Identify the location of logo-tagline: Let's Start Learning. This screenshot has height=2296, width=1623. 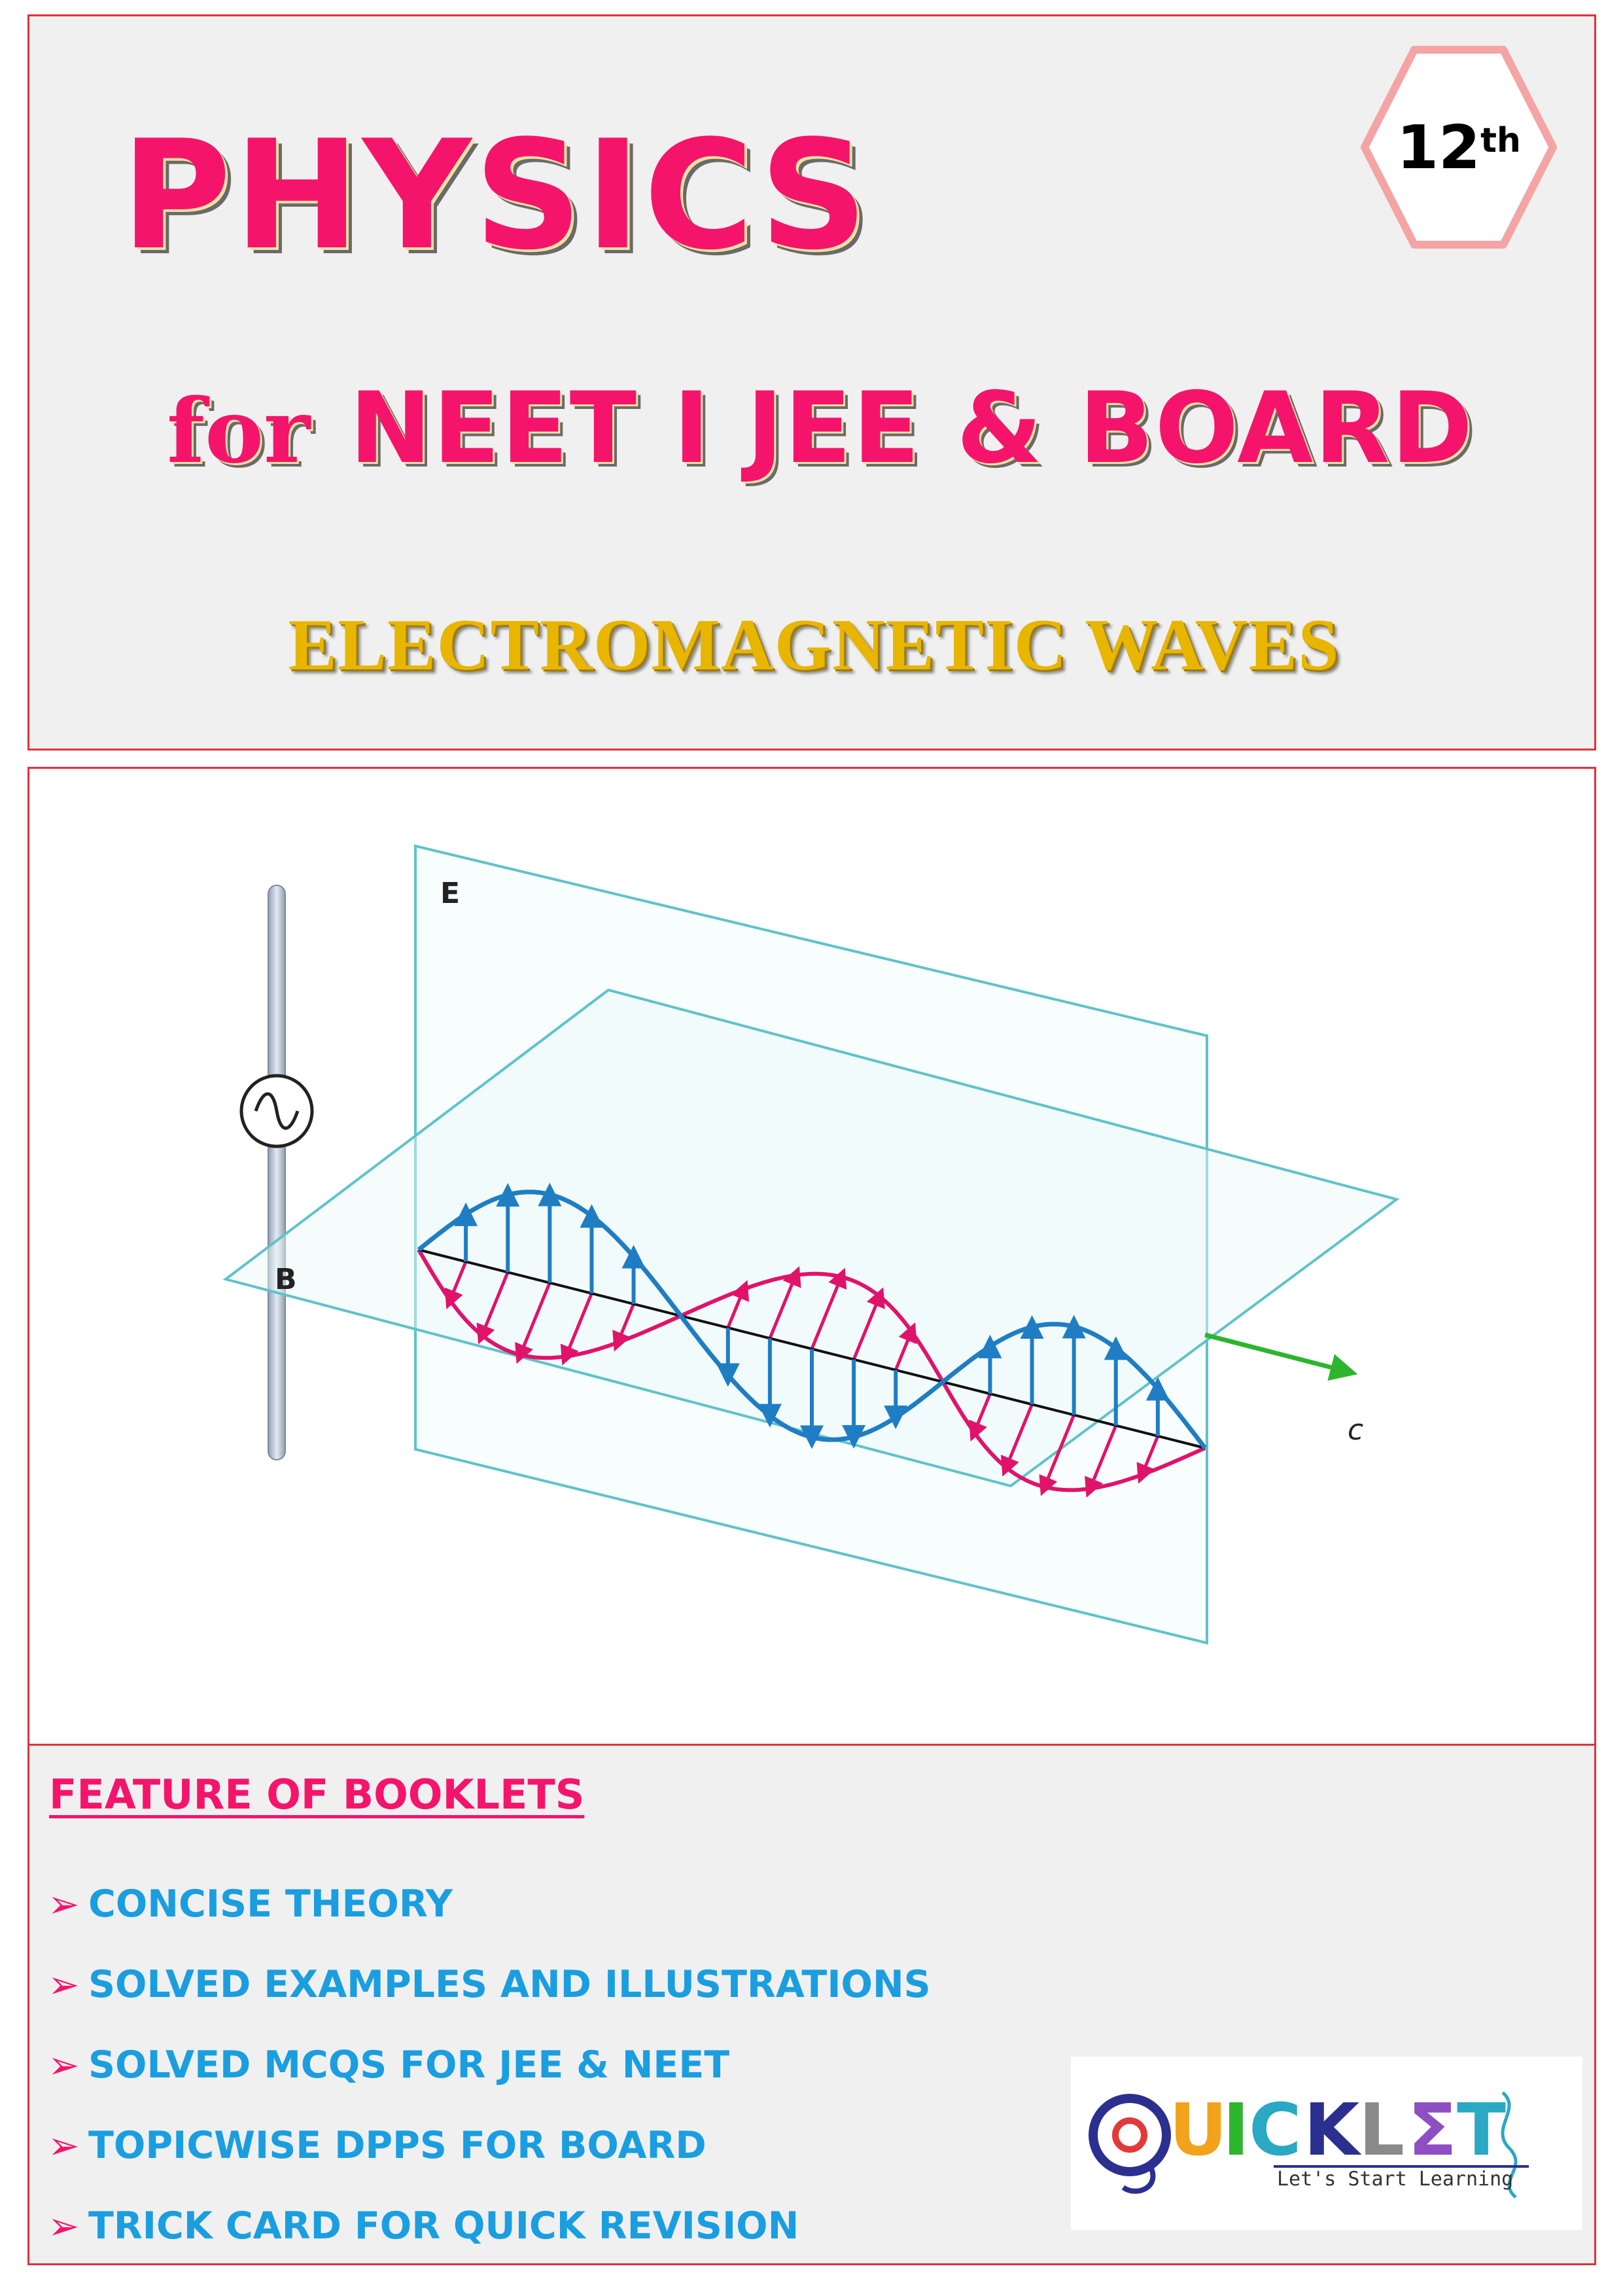
(1395, 2179).